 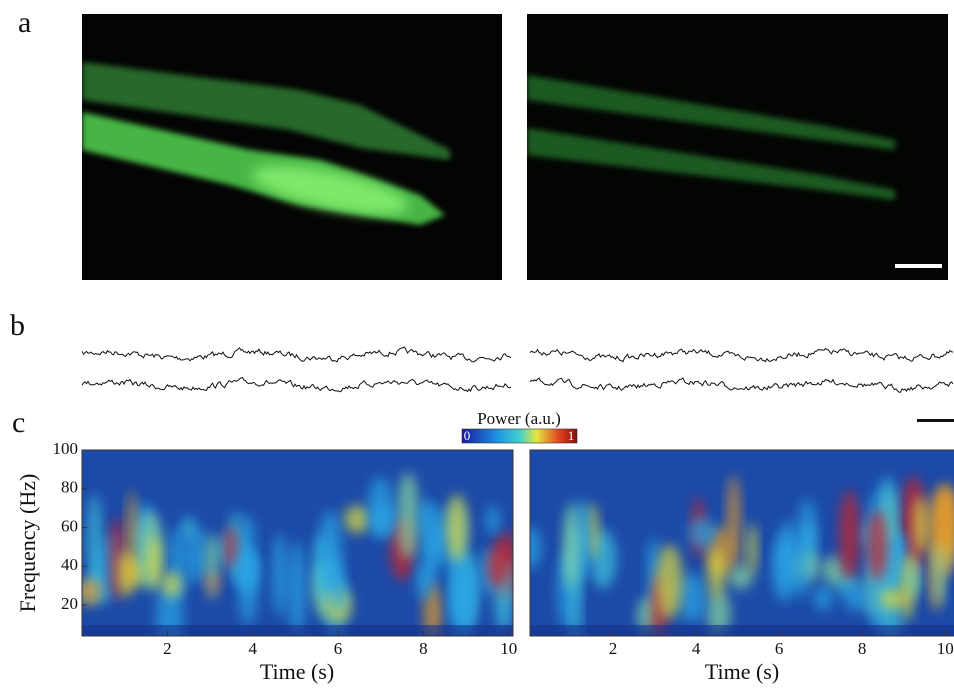 I want to click on panel-label: c, so click(x=18, y=422).